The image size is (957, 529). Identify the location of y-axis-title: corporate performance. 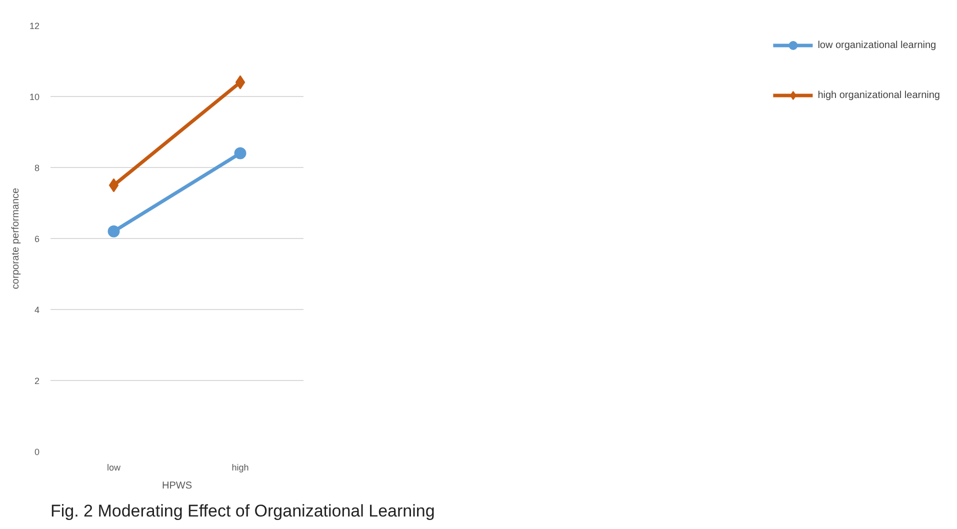
(16, 238).